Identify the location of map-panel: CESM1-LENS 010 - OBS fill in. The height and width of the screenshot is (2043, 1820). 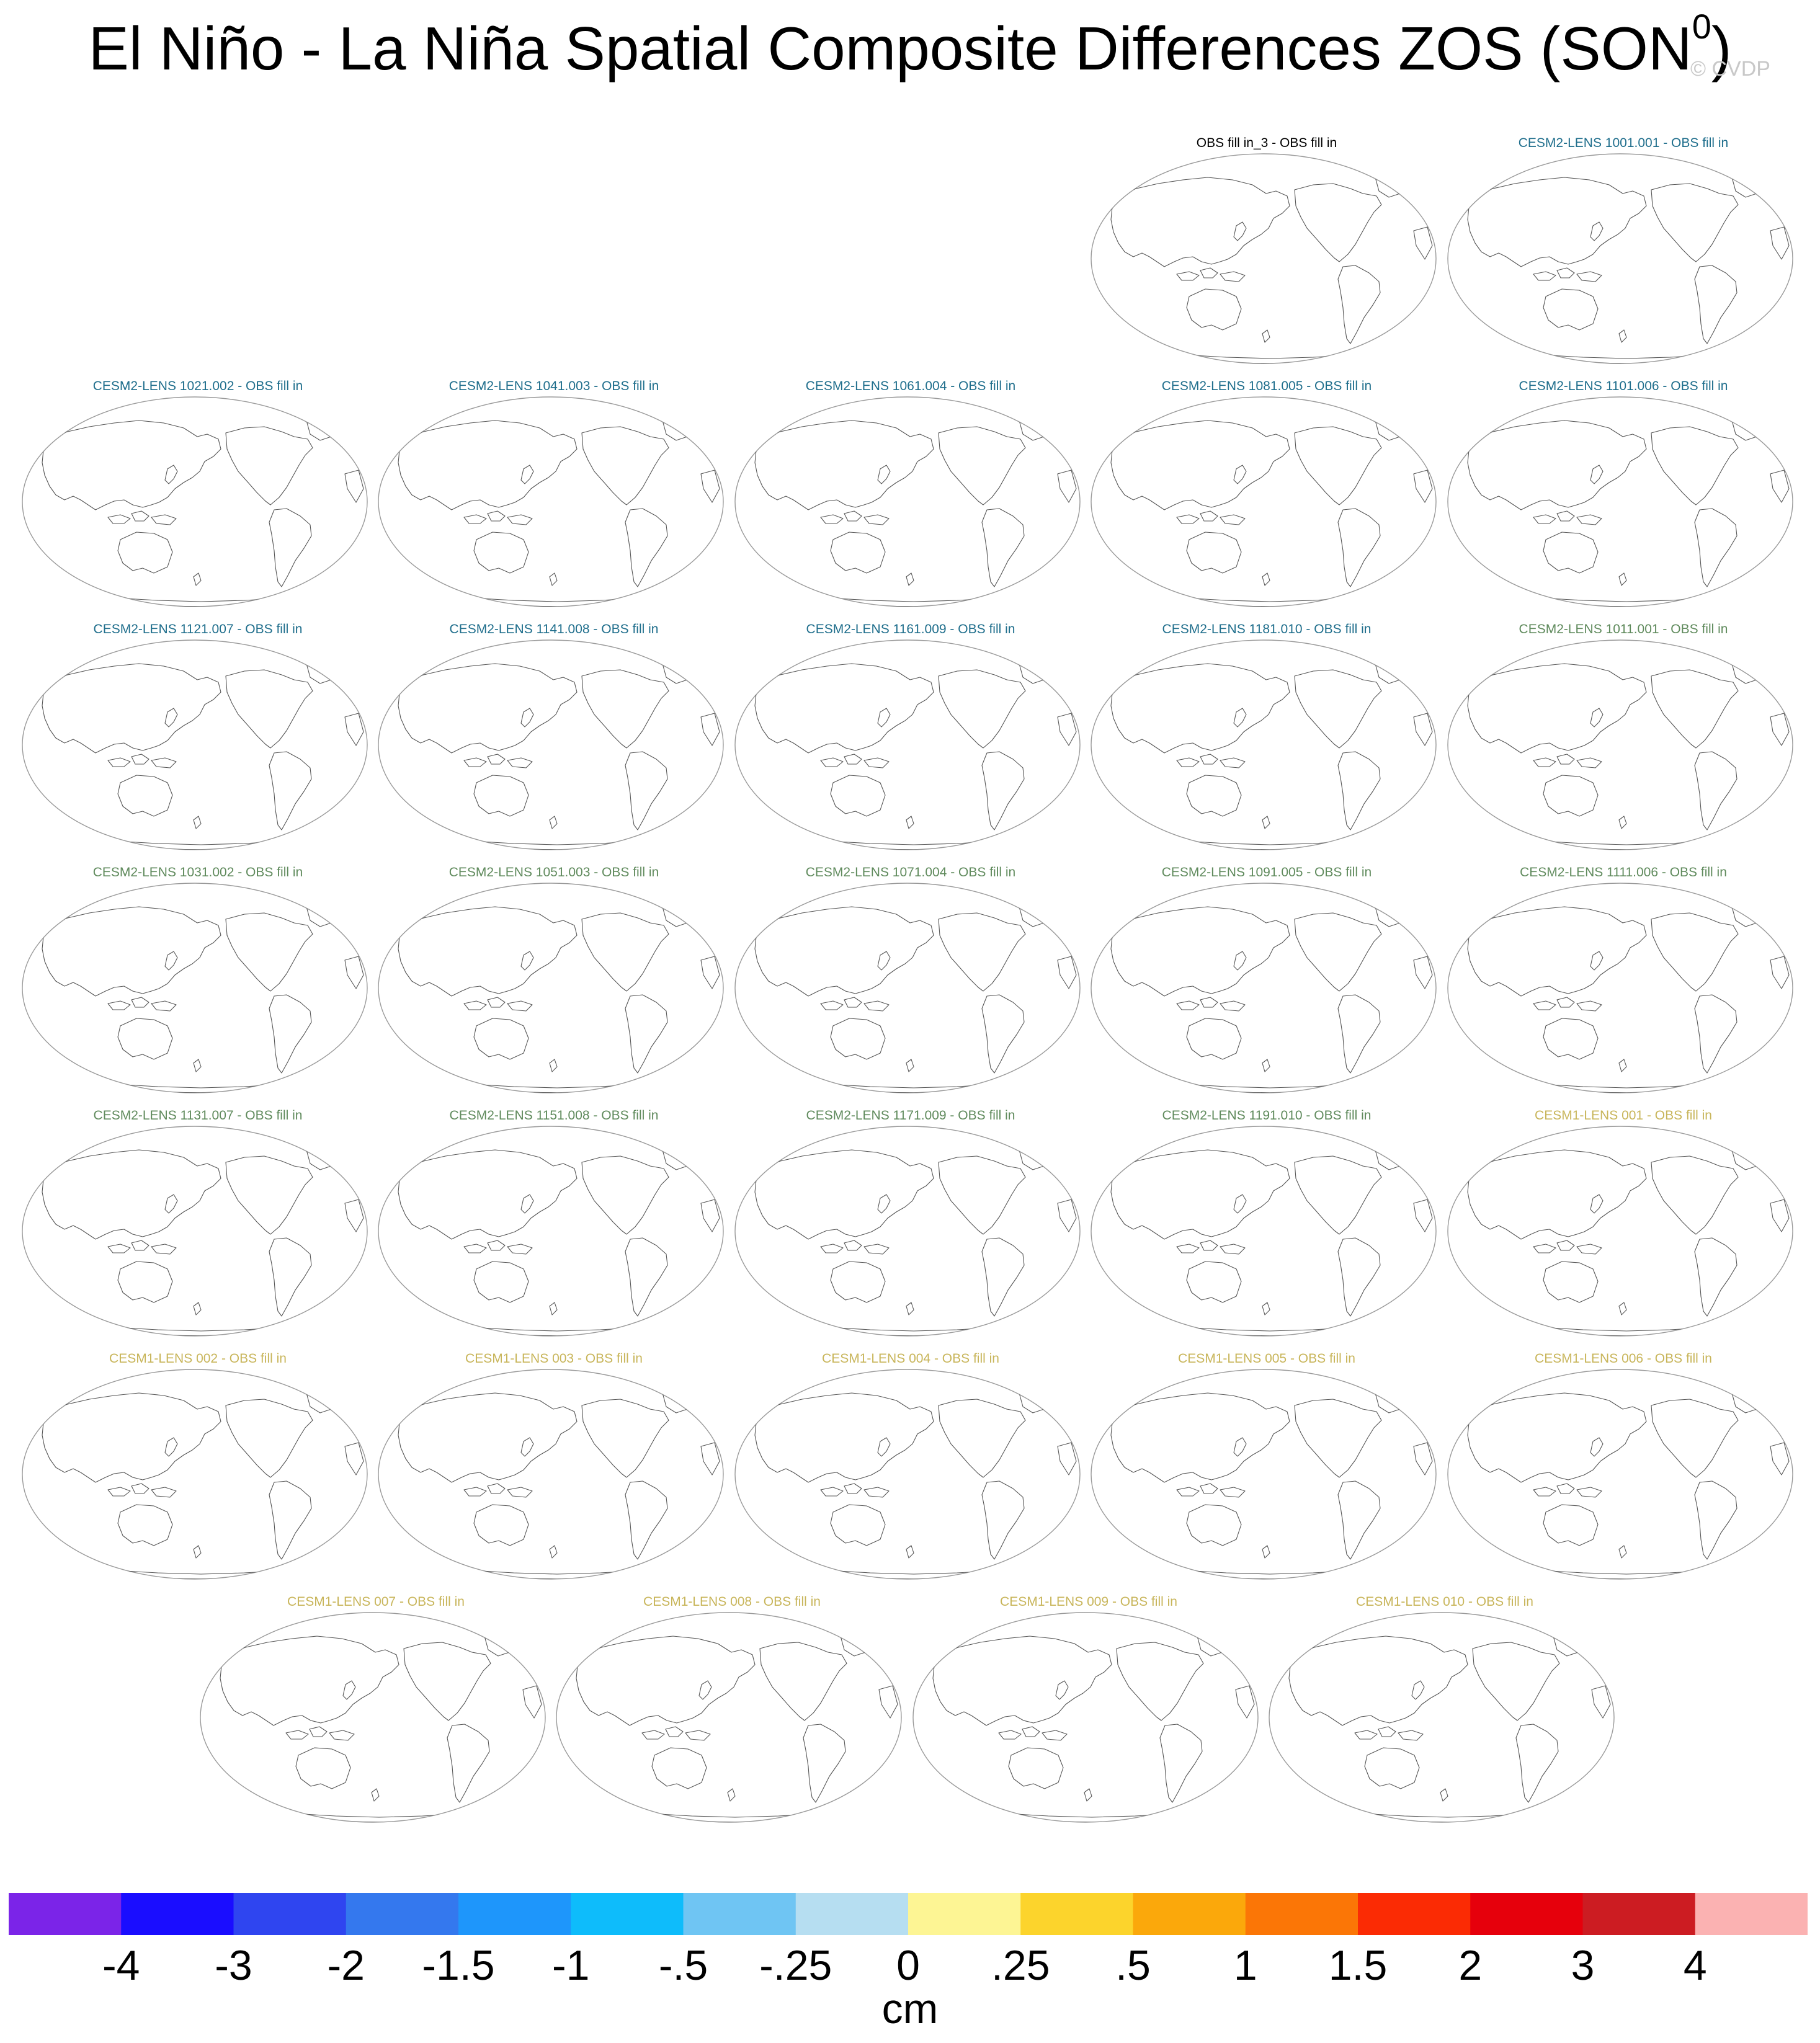
(1444, 1709).